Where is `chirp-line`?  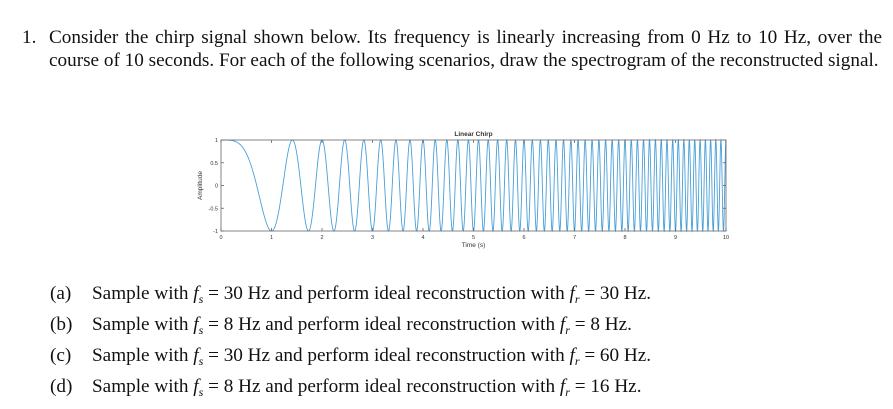
chirp-line is located at coordinates (474, 185).